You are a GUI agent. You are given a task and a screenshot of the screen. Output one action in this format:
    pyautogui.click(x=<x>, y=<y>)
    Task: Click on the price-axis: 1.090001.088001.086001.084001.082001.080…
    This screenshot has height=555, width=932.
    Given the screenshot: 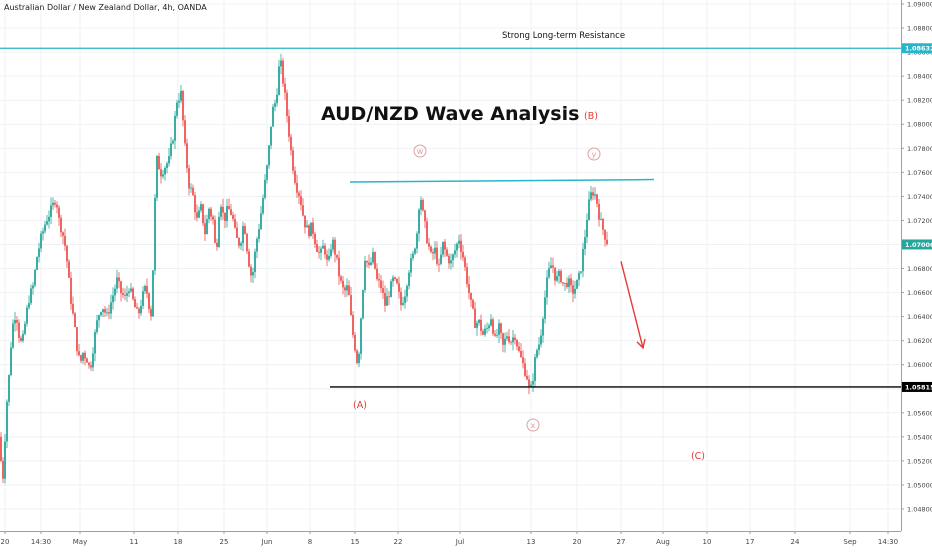 What is the action you would take?
    pyautogui.click(x=916, y=265)
    